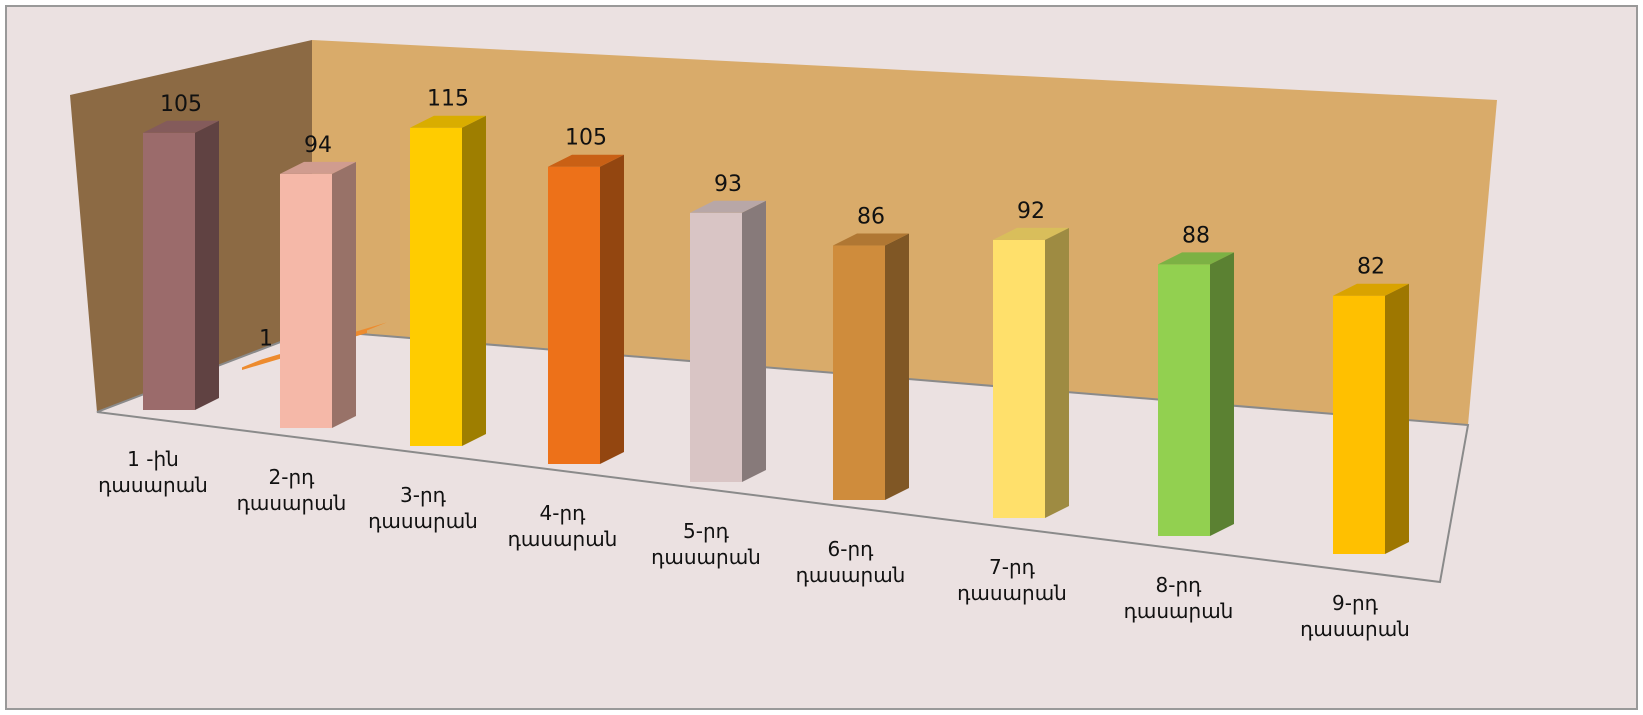 The image size is (1643, 715). What do you see at coordinates (850, 562) in the screenshot?
I see `x-tick-label: 6-րդ դասարան` at bounding box center [850, 562].